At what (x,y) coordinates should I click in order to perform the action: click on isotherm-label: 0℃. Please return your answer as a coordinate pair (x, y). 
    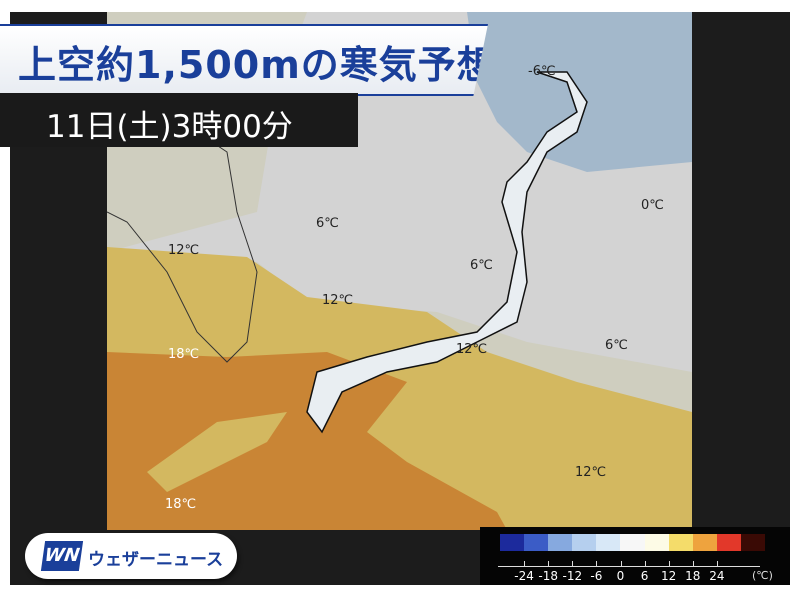
    Looking at the image, I should click on (652, 205).